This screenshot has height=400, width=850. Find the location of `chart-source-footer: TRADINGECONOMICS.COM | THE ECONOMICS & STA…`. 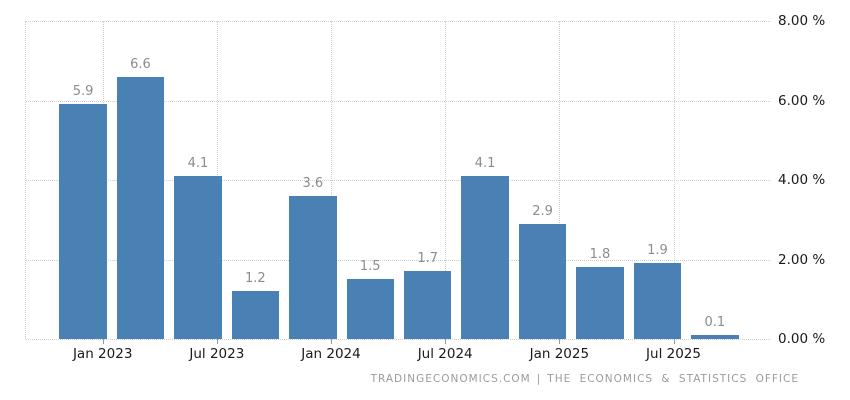

chart-source-footer: TRADINGECONOMICS.COM | THE ECONOMICS & STA… is located at coordinates (585, 379).